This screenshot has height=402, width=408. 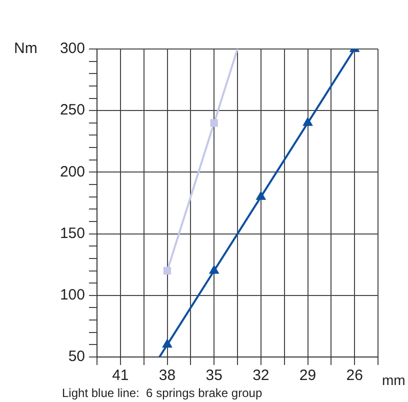 I want to click on x-tick-label: 29, so click(x=307, y=375).